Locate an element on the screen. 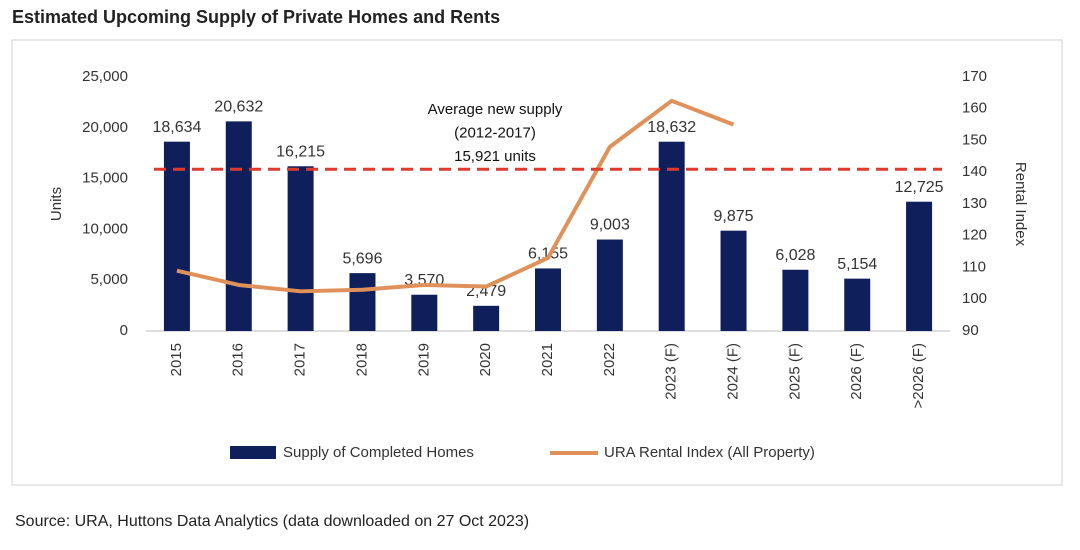 Image resolution: width=1080 pixels, height=550 pixels. average-annotation: 15,921 units is located at coordinates (495, 156).